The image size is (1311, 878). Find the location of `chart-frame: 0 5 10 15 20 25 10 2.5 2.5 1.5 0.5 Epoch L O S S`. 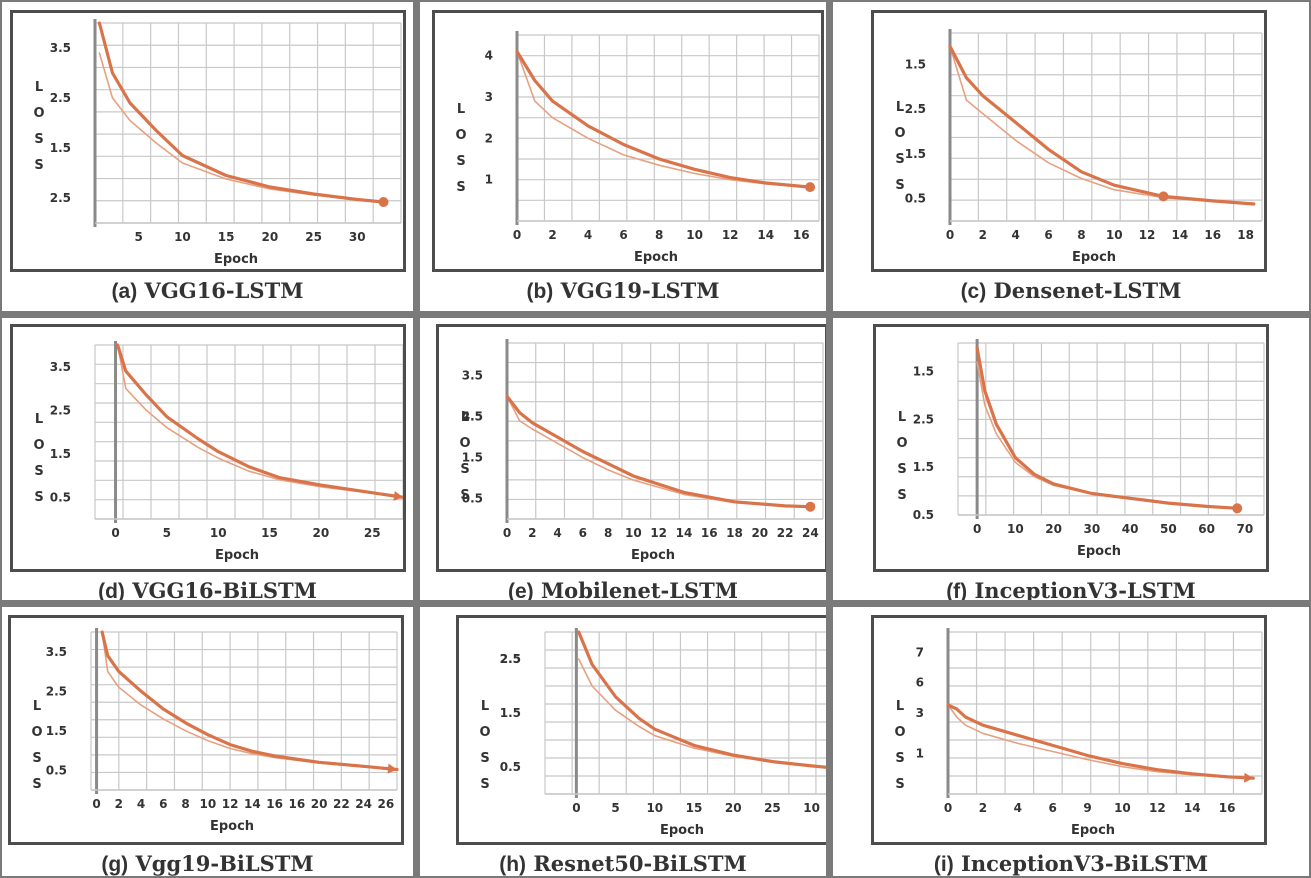

chart-frame: 0 5 10 15 20 25 10 2.5 2.5 1.5 0.5 Epoch L O S S is located at coordinates (641, 730).